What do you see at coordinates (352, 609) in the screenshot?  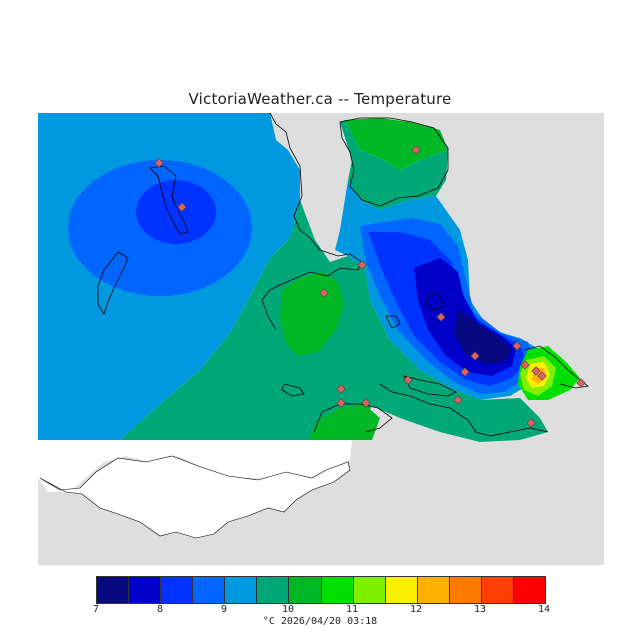 I see `legend-tick-label: 11` at bounding box center [352, 609].